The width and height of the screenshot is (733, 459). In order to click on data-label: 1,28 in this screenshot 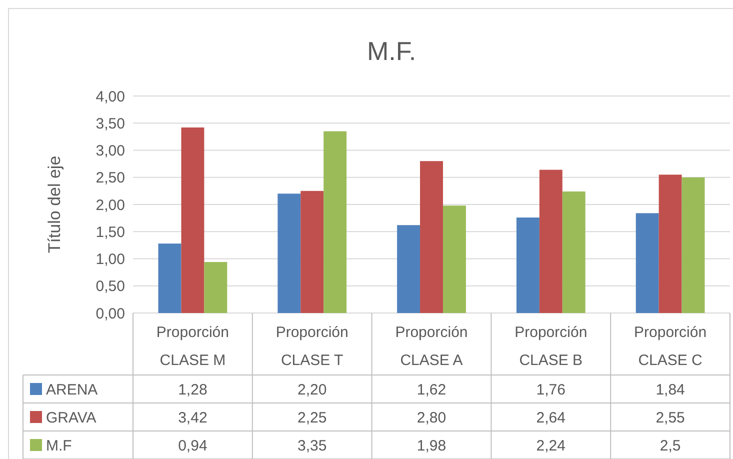, I will do `click(193, 389)`.